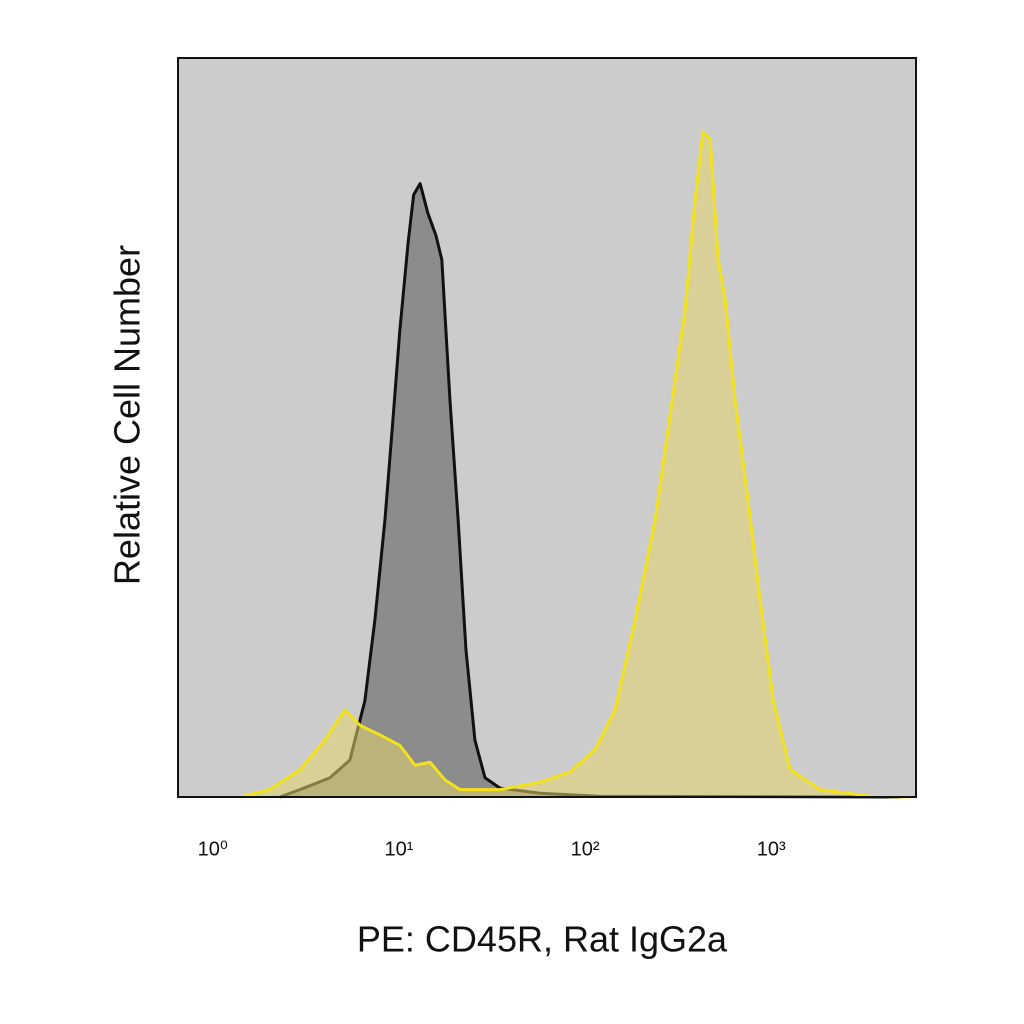 This screenshot has height=1024, width=1024. What do you see at coordinates (542, 939) in the screenshot?
I see `x-axis-label: PE: CD45R, Rat IgG2a` at bounding box center [542, 939].